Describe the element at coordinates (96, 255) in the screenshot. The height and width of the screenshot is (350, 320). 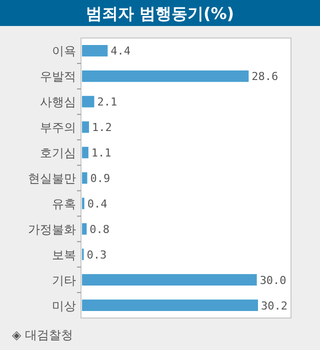
I see `data-label: 0.3` at that location.